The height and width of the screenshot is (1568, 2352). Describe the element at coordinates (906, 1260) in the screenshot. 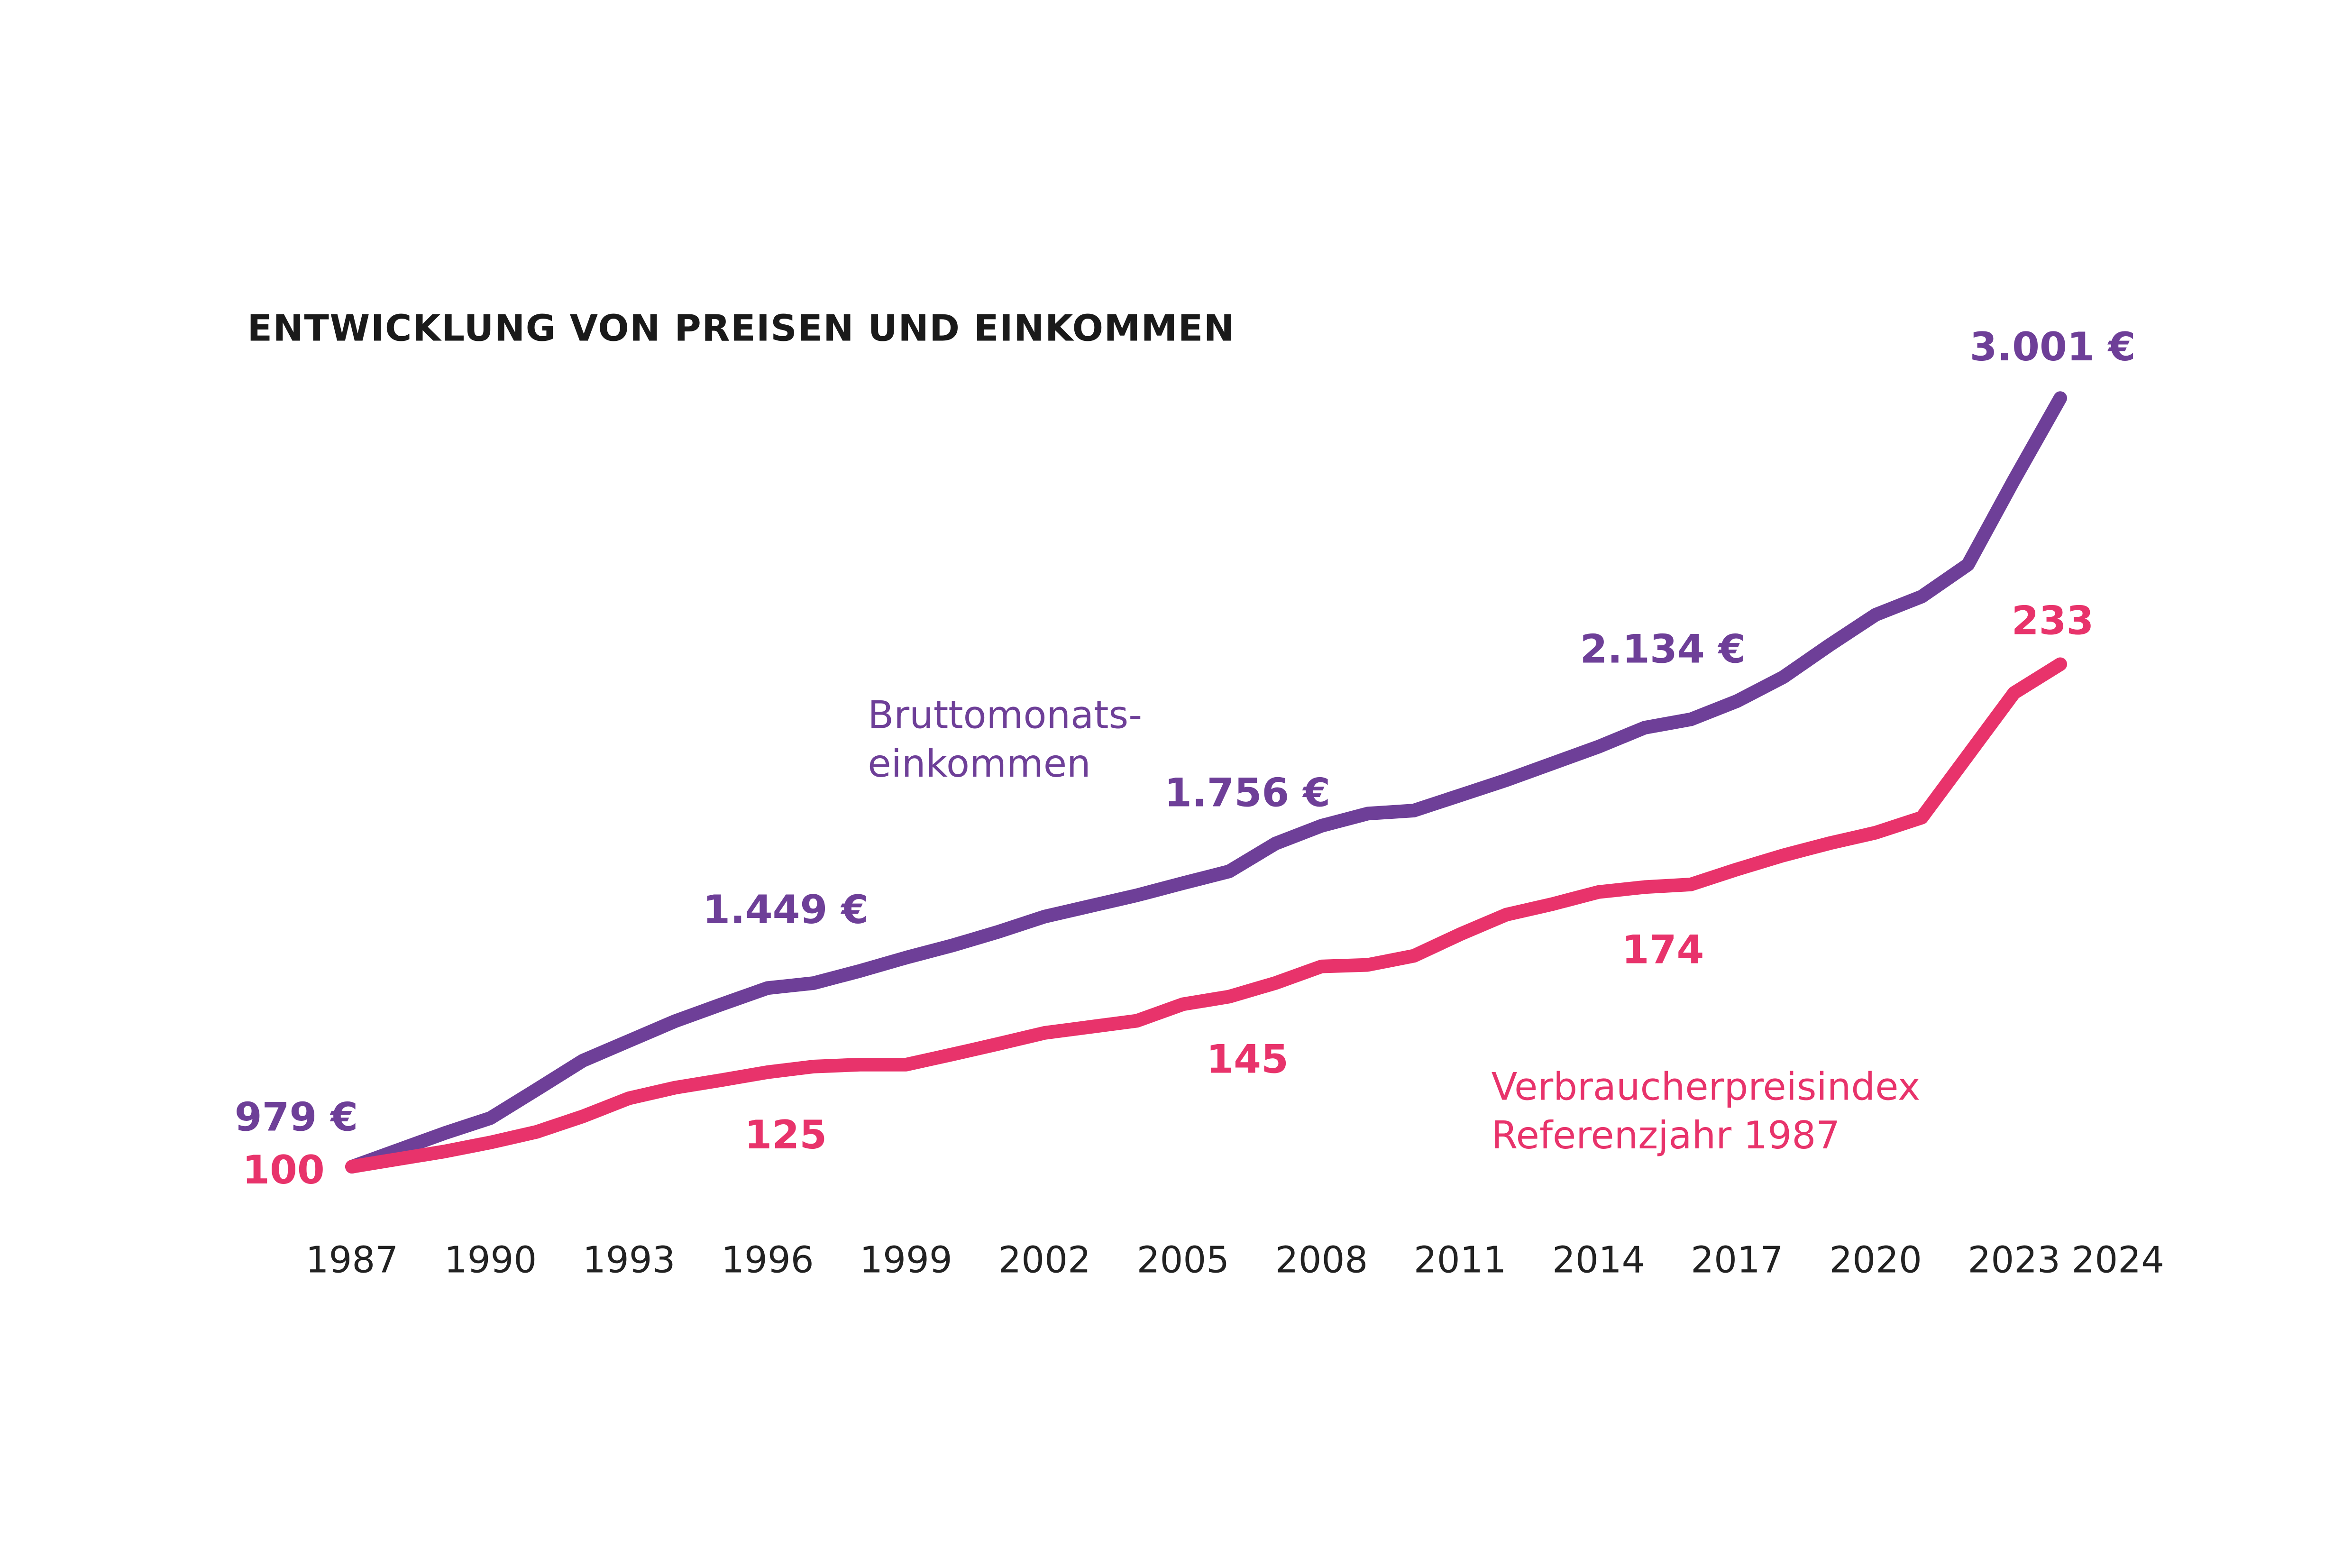

I see `x-tick-label: 1999` at that location.